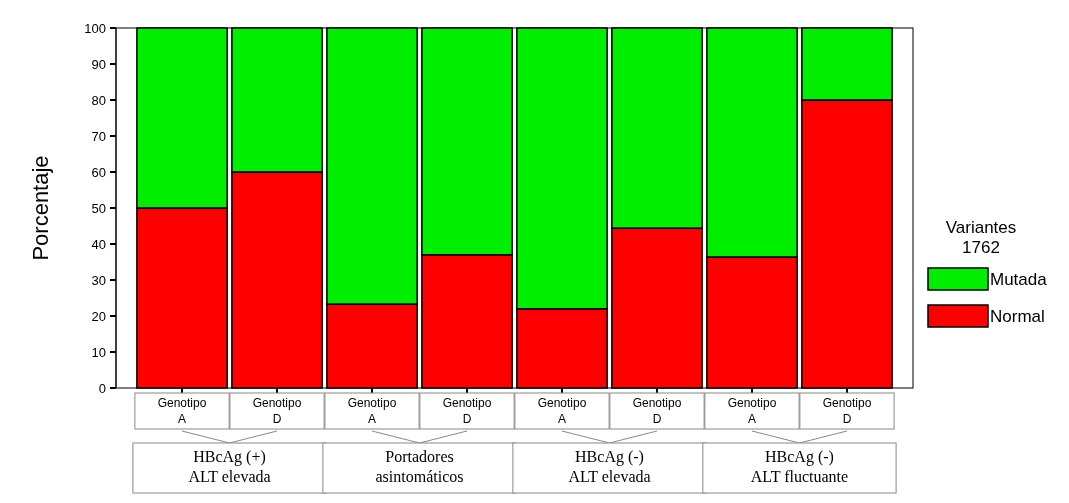 Image resolution: width=1069 pixels, height=503 pixels. Describe the element at coordinates (1019, 279) in the screenshot. I see `legend-label: Mutada` at that location.